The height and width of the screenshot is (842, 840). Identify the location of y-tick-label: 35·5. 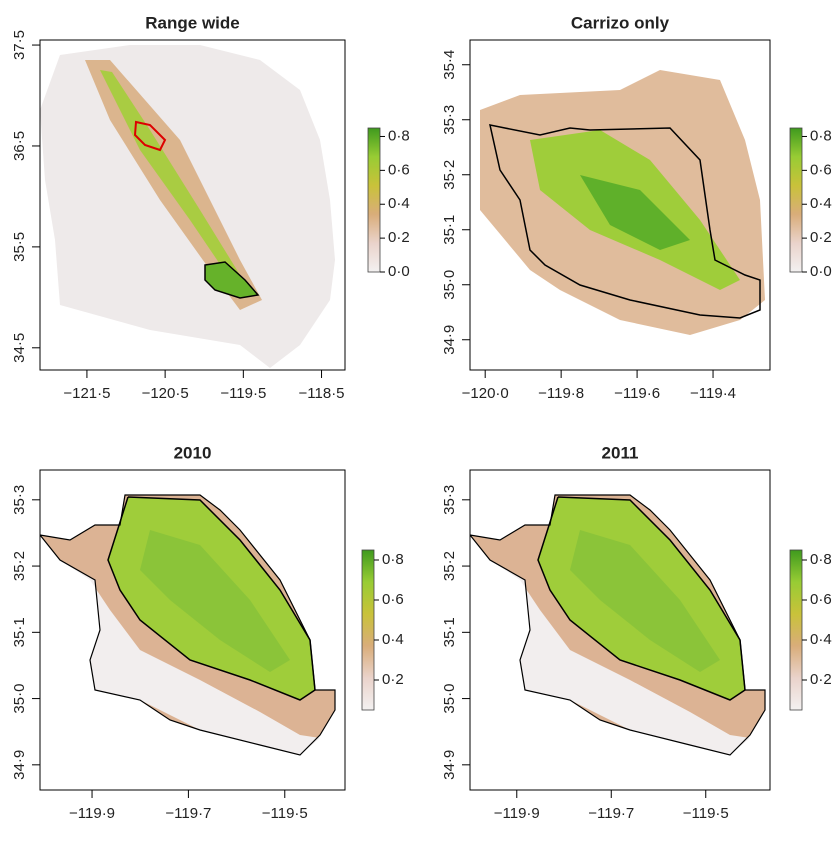
(19, 247).